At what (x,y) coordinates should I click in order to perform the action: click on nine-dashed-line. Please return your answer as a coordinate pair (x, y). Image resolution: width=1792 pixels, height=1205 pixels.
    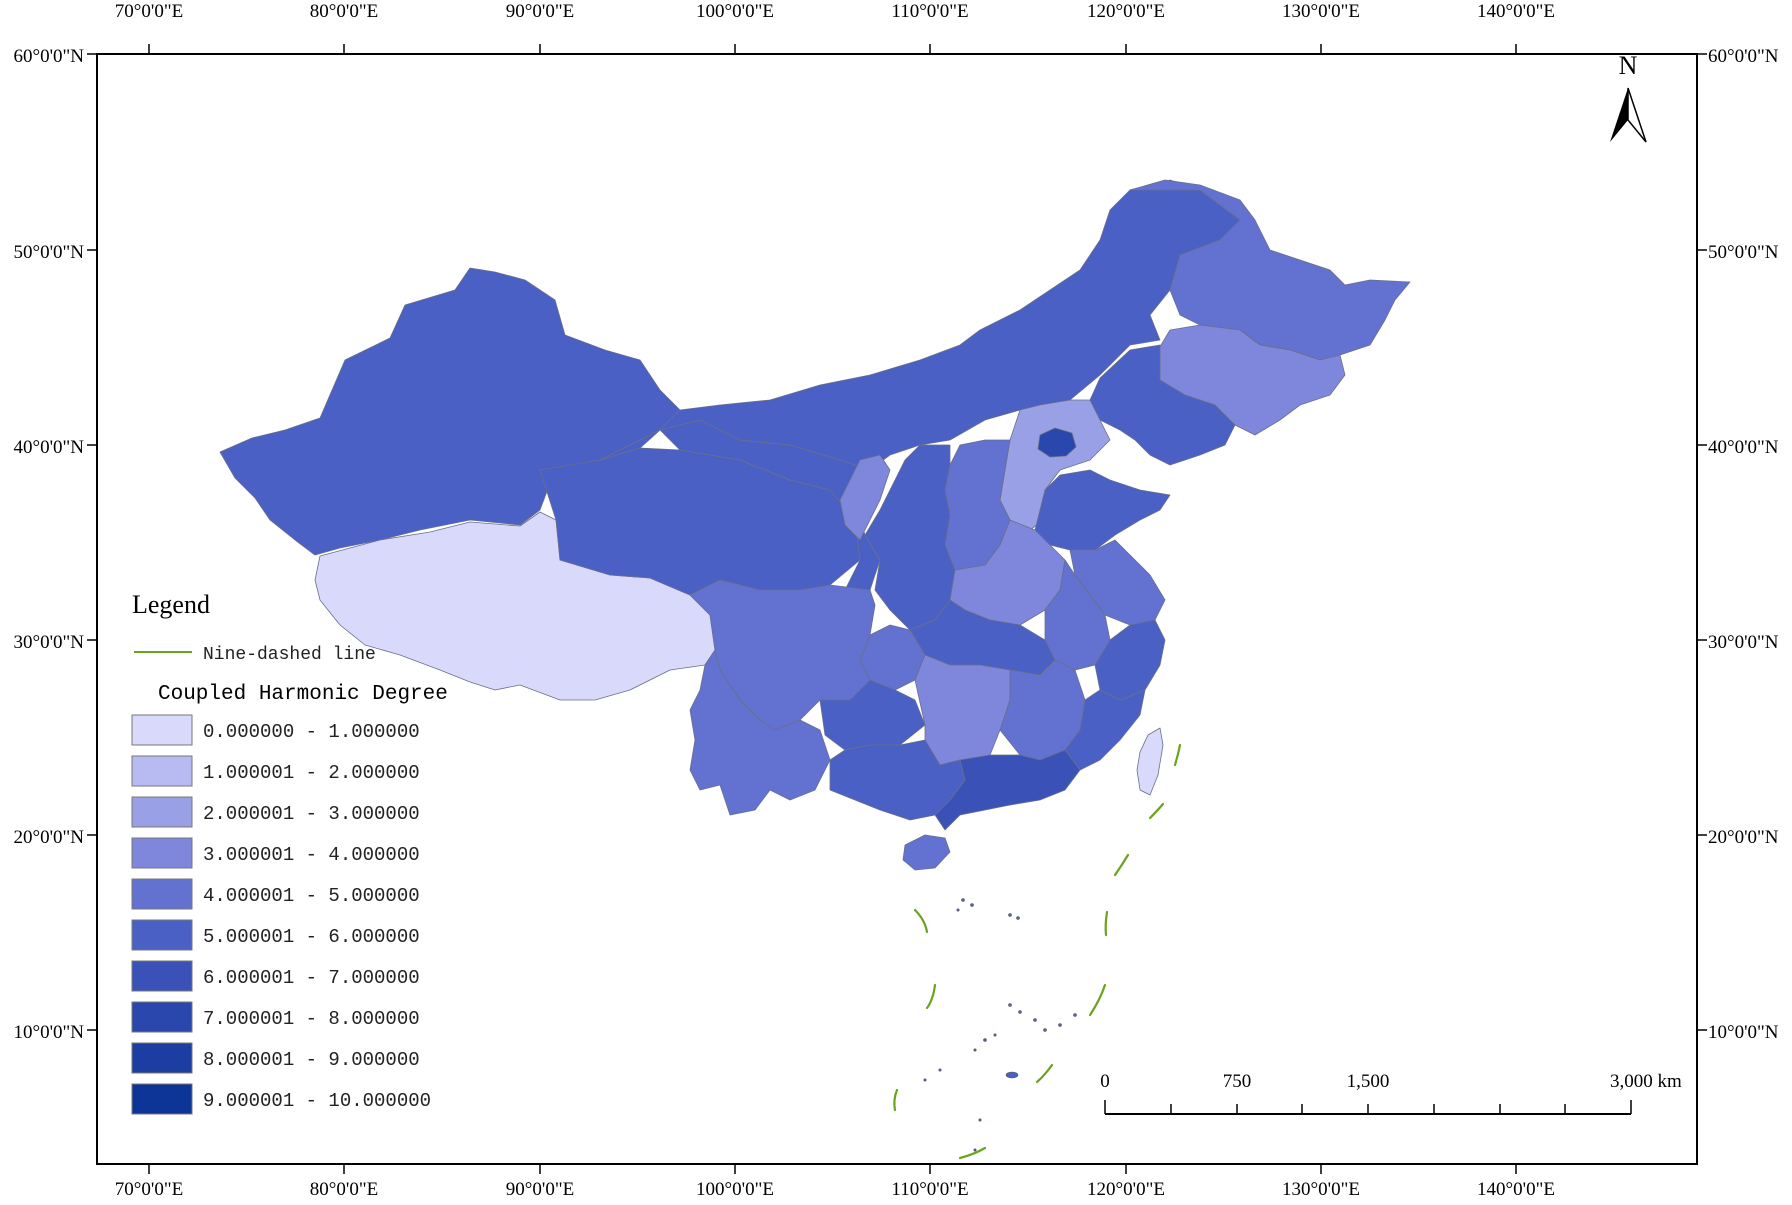
    Looking at the image, I should click on (1037, 951).